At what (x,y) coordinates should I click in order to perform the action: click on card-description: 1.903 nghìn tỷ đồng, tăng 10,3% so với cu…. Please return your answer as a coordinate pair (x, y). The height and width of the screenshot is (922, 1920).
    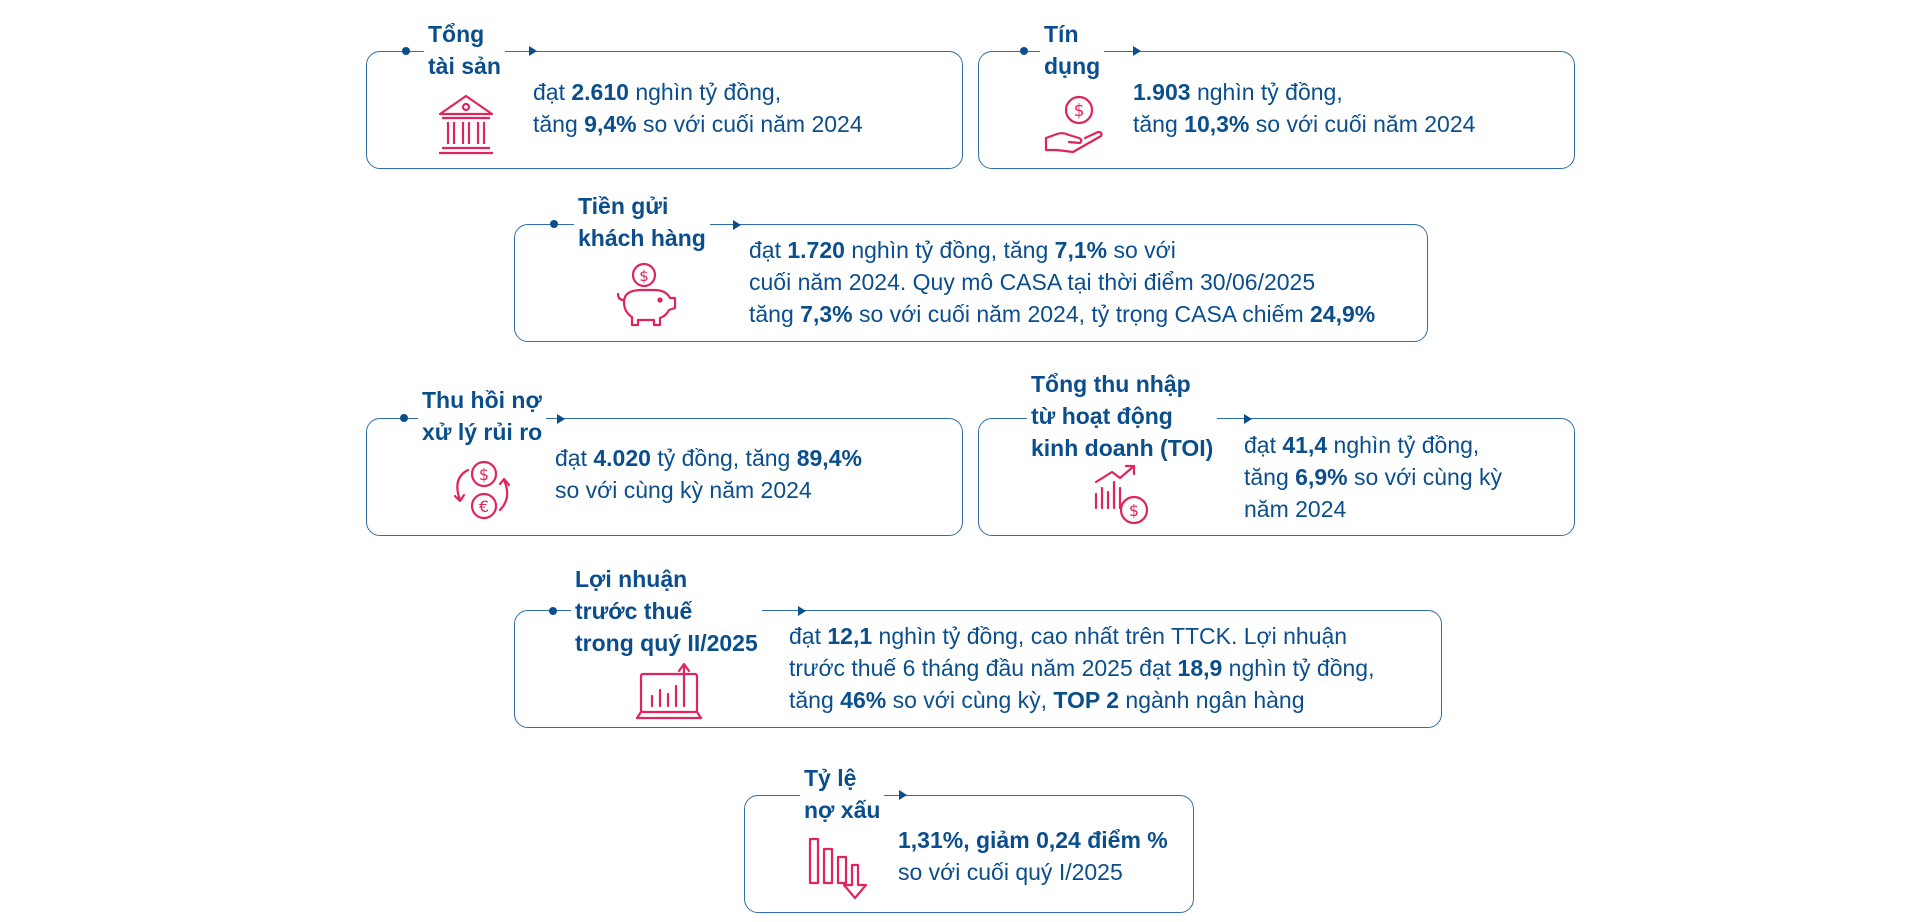
    Looking at the image, I should click on (1304, 108).